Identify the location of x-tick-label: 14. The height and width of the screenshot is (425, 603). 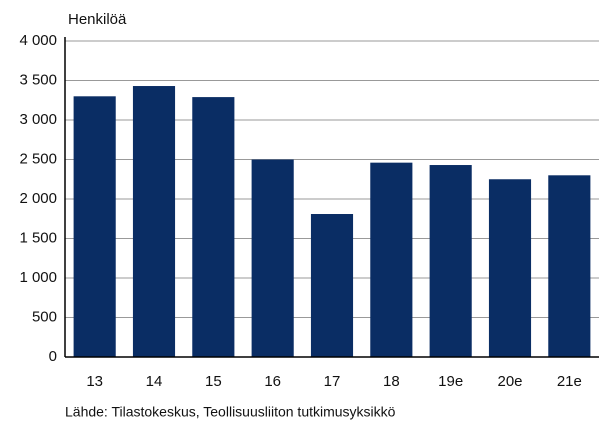
(154, 381).